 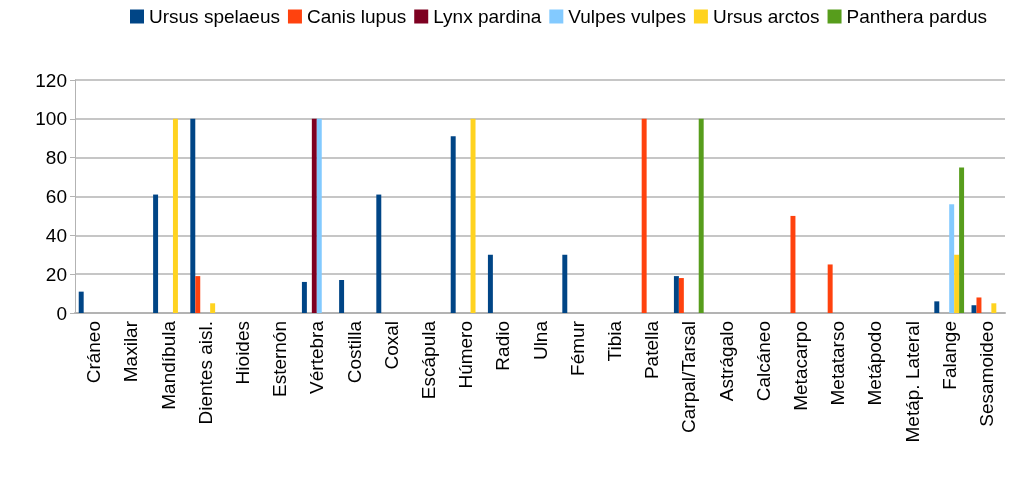 What do you see at coordinates (726, 361) in the screenshot?
I see `x-tick-label: Astrágalo` at bounding box center [726, 361].